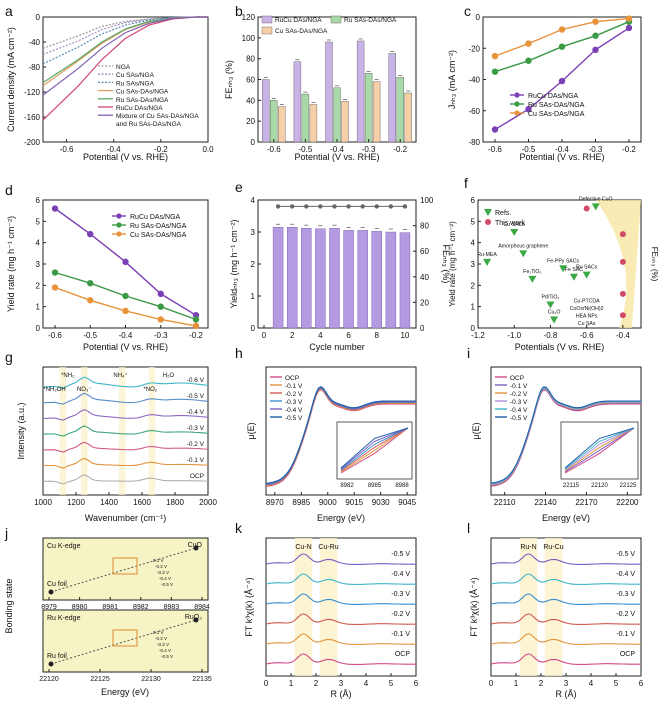 The image size is (661, 706). I want to click on panel-letter-f: f, so click(466, 183).